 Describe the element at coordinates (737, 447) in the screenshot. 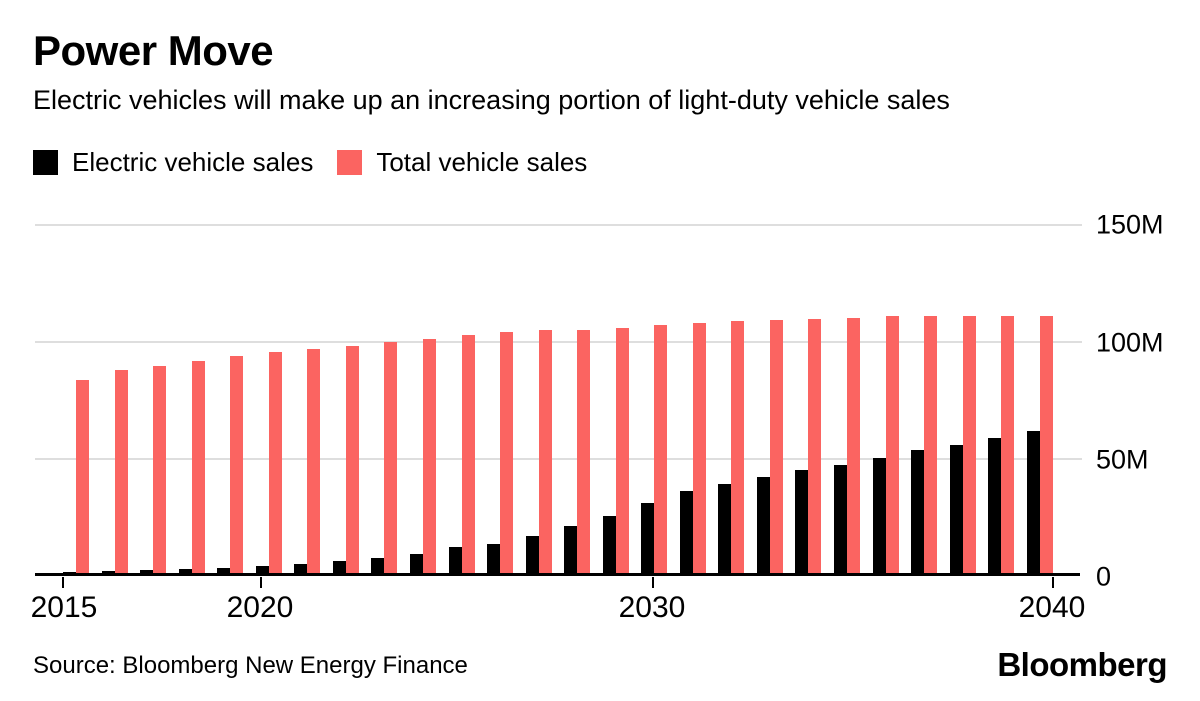

I see `bar-total-2032` at that location.